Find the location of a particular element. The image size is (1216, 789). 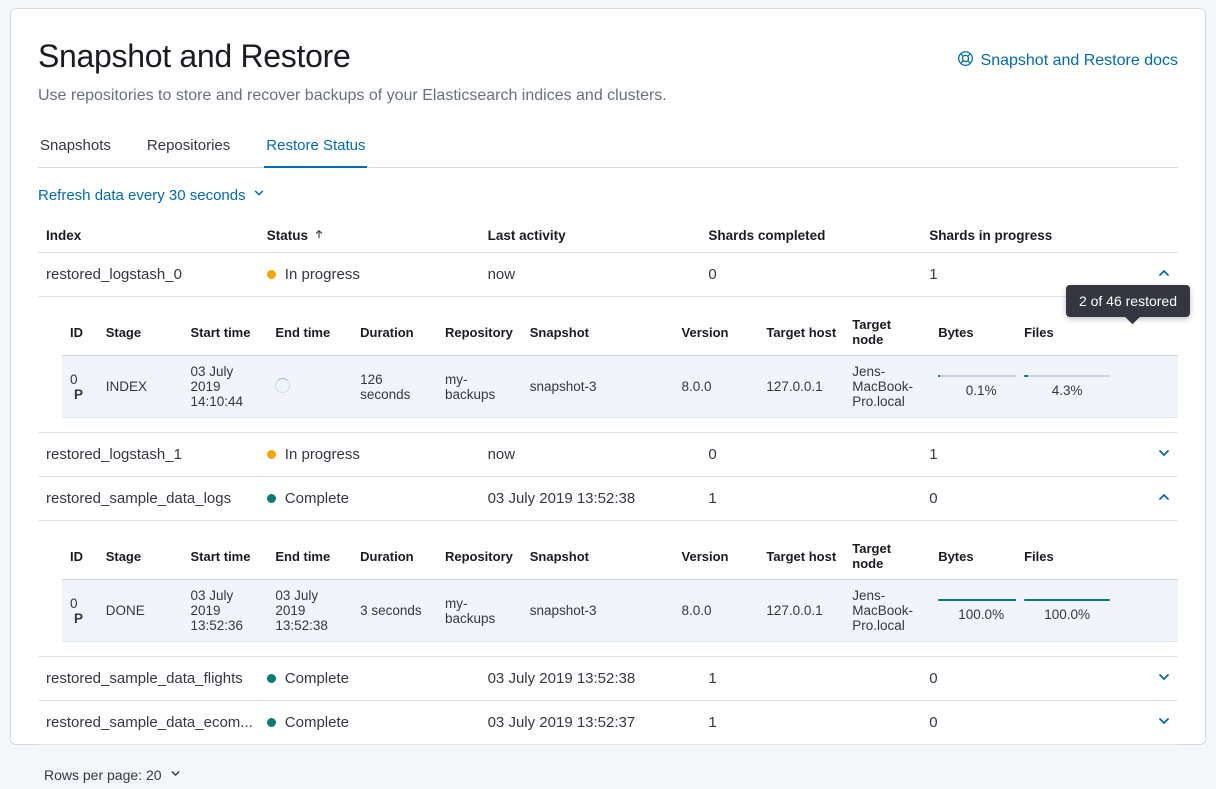

detail-column-header-duration: Duration is located at coordinates (394, 557).